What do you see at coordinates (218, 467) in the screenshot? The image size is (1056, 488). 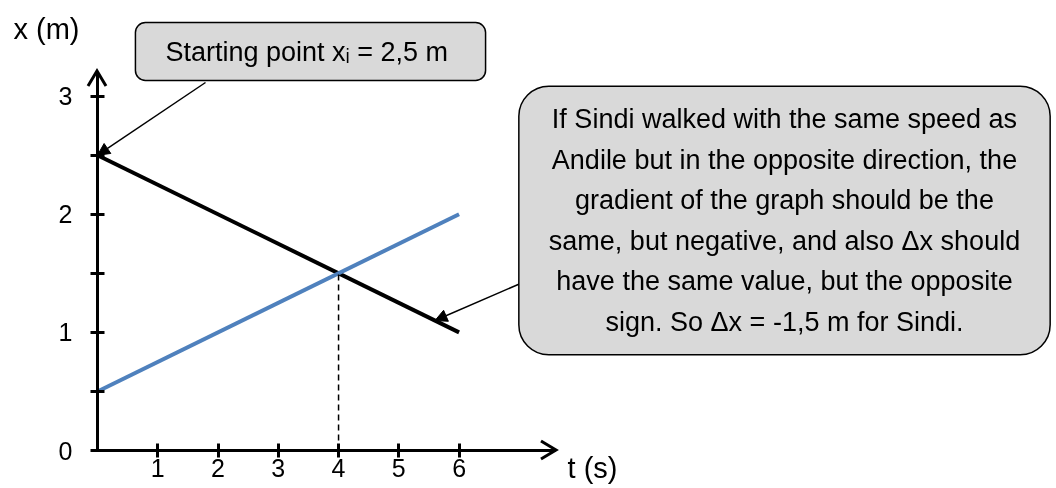 I see `x-tick-label: 2` at bounding box center [218, 467].